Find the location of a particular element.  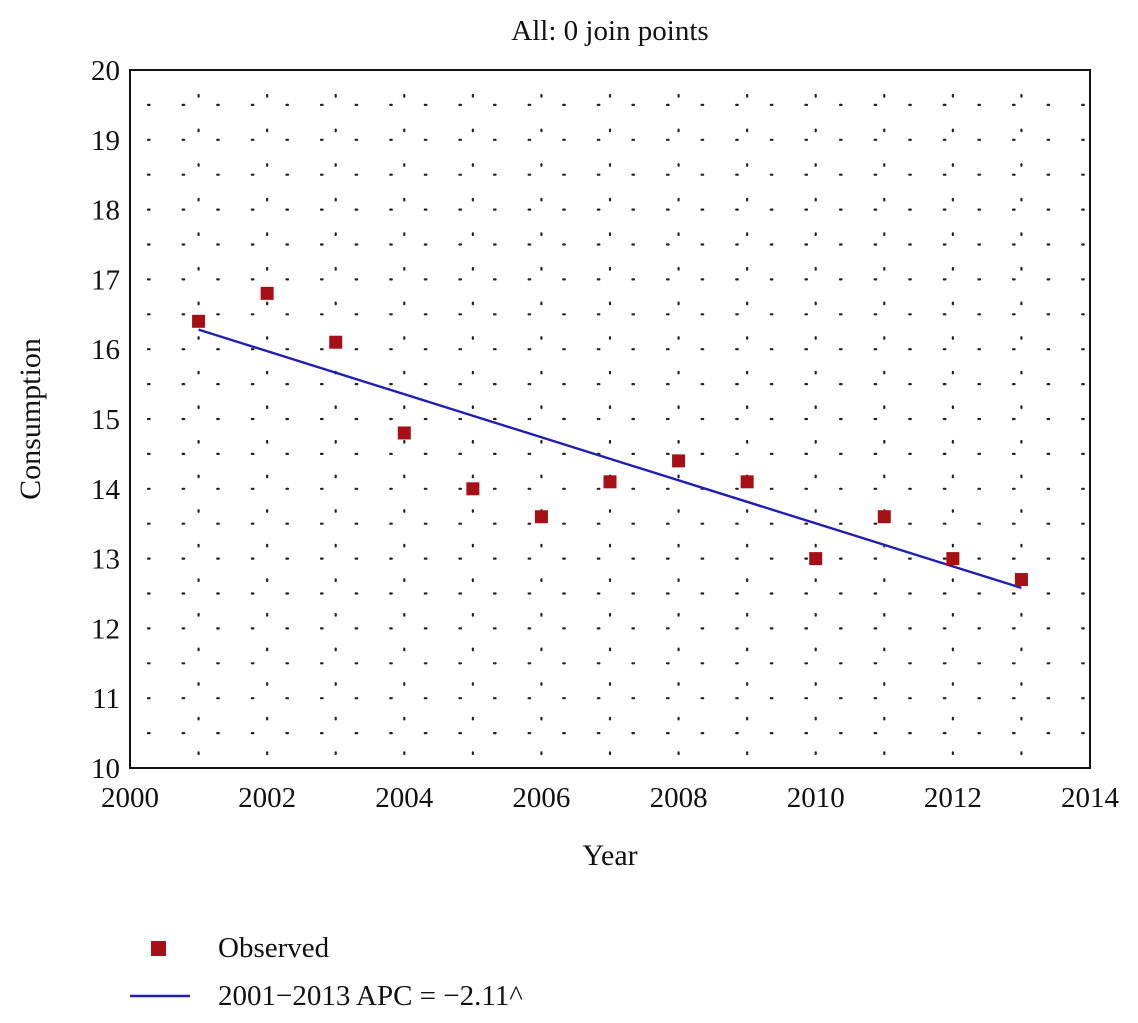

observed-point-2001 is located at coordinates (199, 321).